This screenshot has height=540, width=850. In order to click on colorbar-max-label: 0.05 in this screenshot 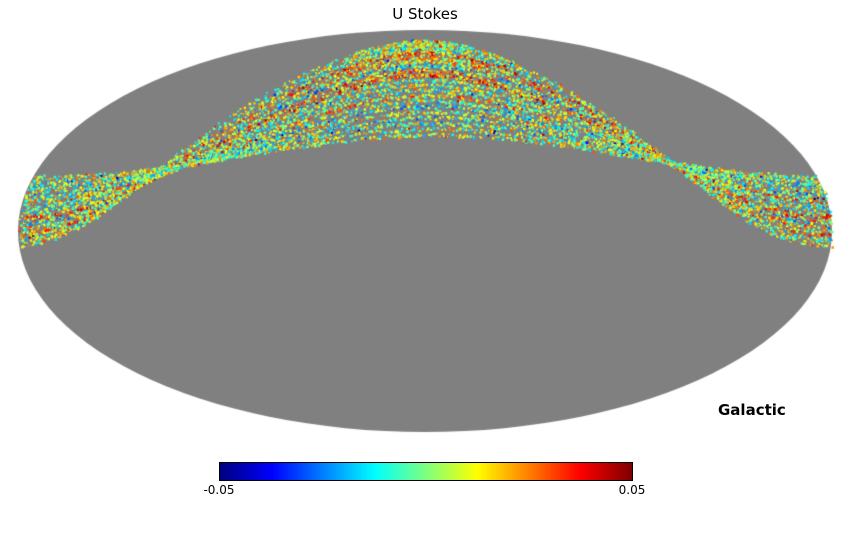, I will do `click(632, 490)`.